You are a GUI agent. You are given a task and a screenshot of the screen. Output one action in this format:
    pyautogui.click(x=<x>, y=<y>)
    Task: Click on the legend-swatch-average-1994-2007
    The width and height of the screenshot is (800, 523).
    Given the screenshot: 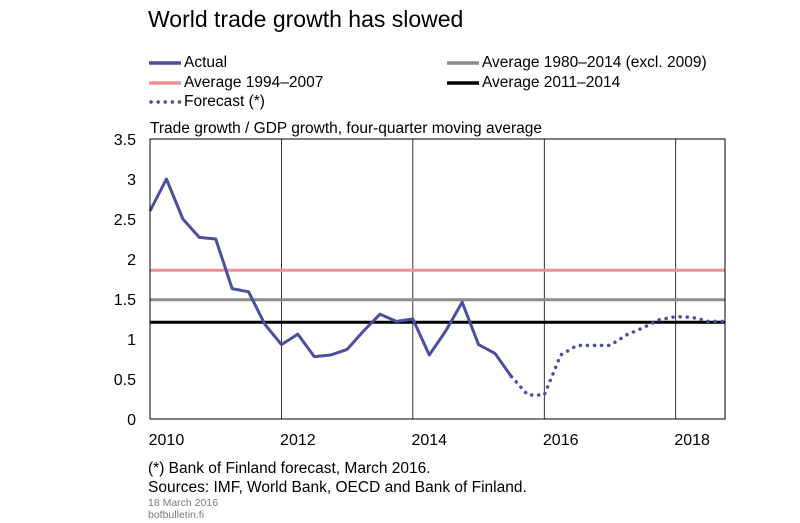 What is the action you would take?
    pyautogui.click(x=165, y=83)
    